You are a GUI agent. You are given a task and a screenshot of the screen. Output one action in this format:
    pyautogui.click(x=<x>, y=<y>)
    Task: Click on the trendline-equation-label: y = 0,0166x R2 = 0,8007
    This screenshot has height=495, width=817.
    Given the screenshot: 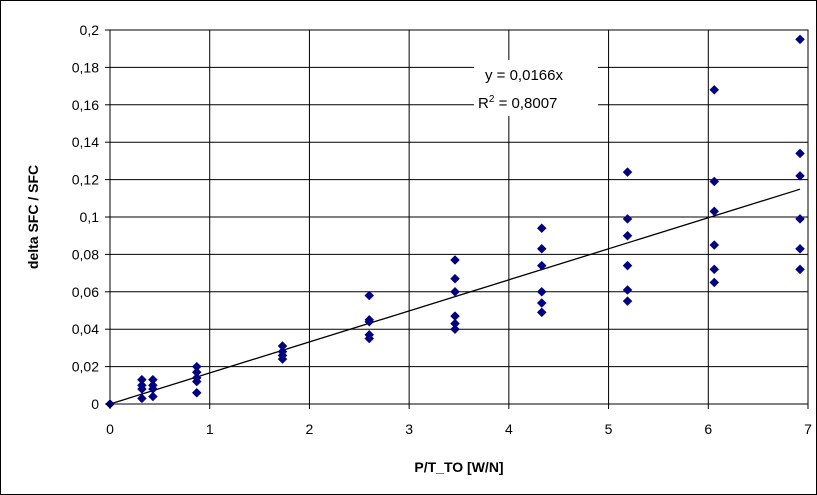 What is the action you would take?
    pyautogui.click(x=536, y=88)
    